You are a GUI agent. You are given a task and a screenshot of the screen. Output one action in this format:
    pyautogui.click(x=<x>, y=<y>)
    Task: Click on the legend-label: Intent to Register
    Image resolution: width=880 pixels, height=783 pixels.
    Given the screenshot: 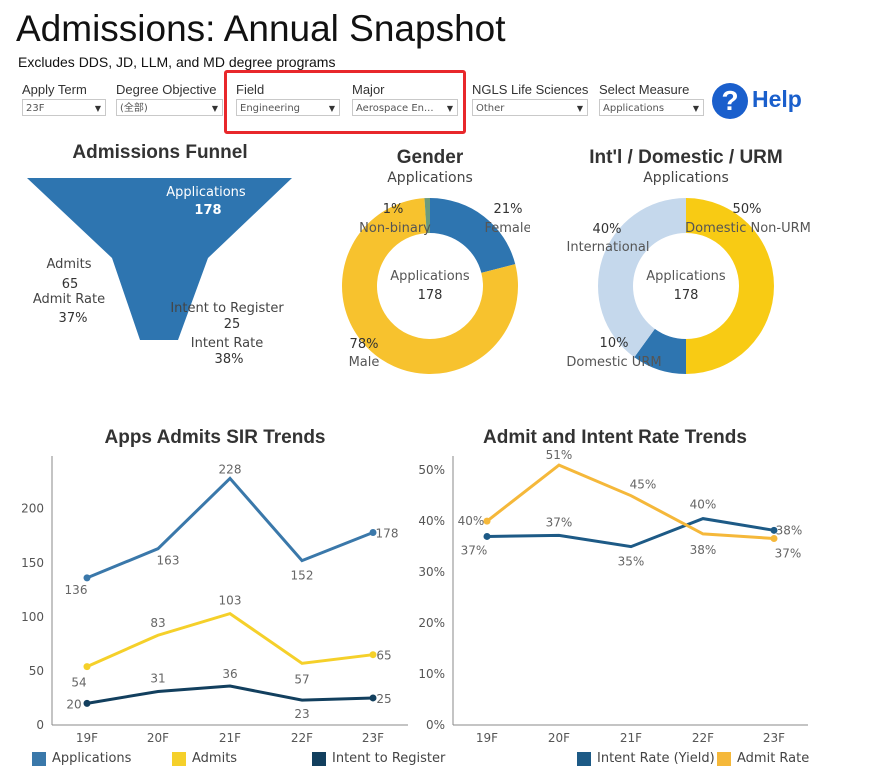 What is the action you would take?
    pyautogui.click(x=389, y=758)
    